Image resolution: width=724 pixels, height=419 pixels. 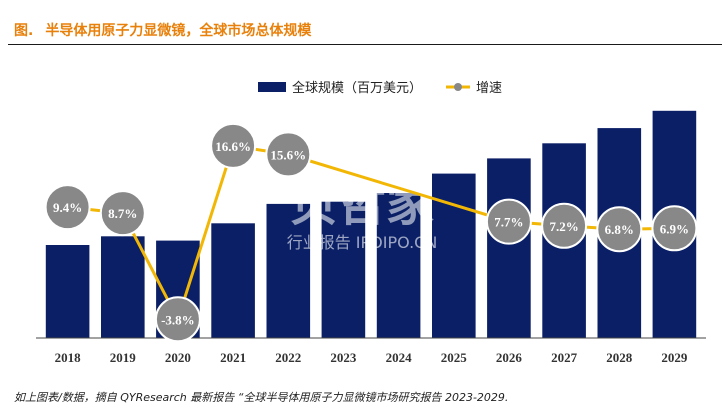 I want to click on legend: 全球规模（百万美元） 增速, so click(x=380, y=88).